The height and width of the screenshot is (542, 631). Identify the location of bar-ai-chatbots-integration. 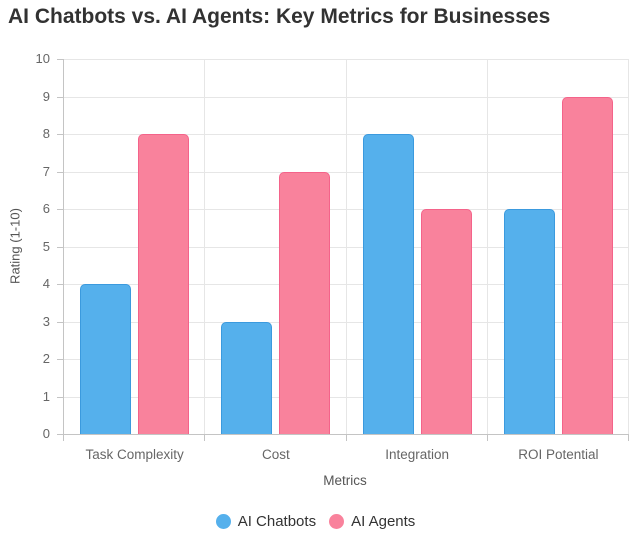
(388, 284).